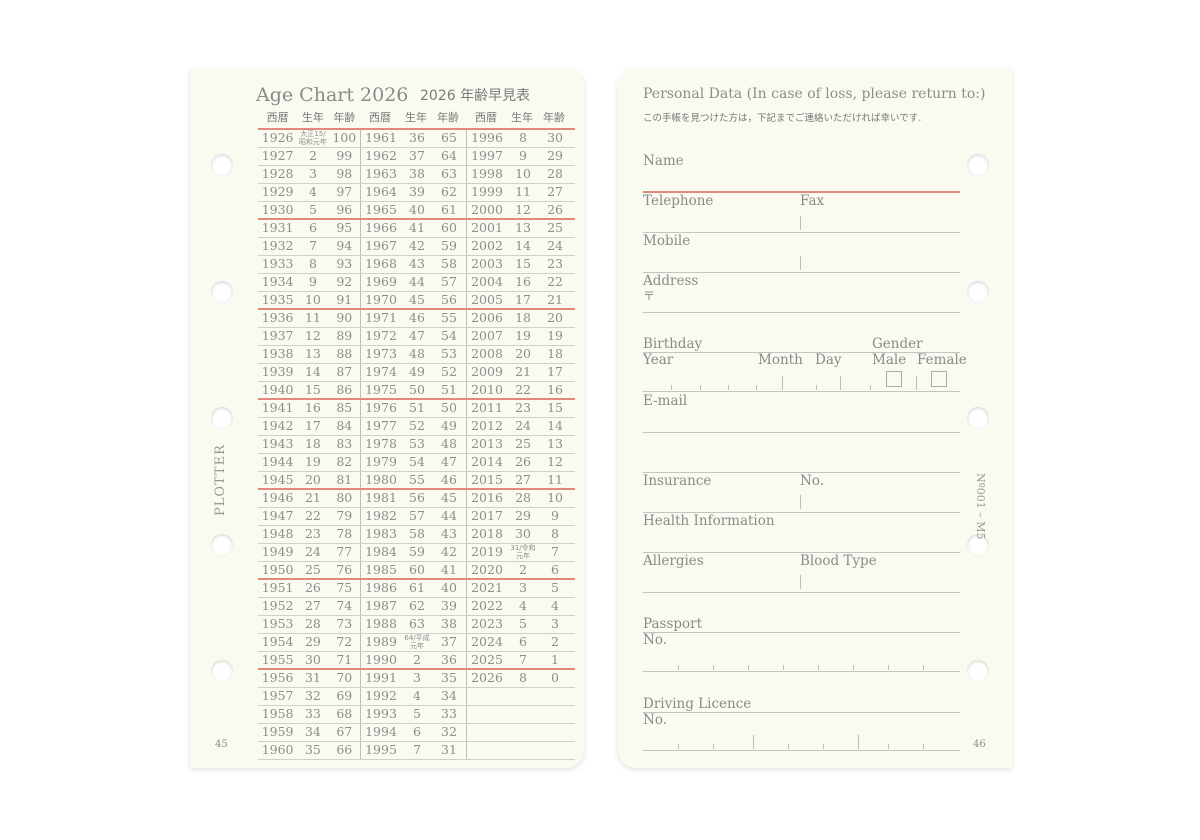  What do you see at coordinates (555, 732) in the screenshot?
I see `age` at bounding box center [555, 732].